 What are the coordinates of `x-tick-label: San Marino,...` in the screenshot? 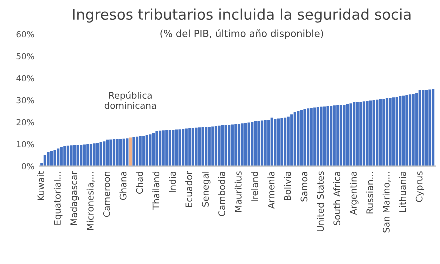 It's located at (386, 202).